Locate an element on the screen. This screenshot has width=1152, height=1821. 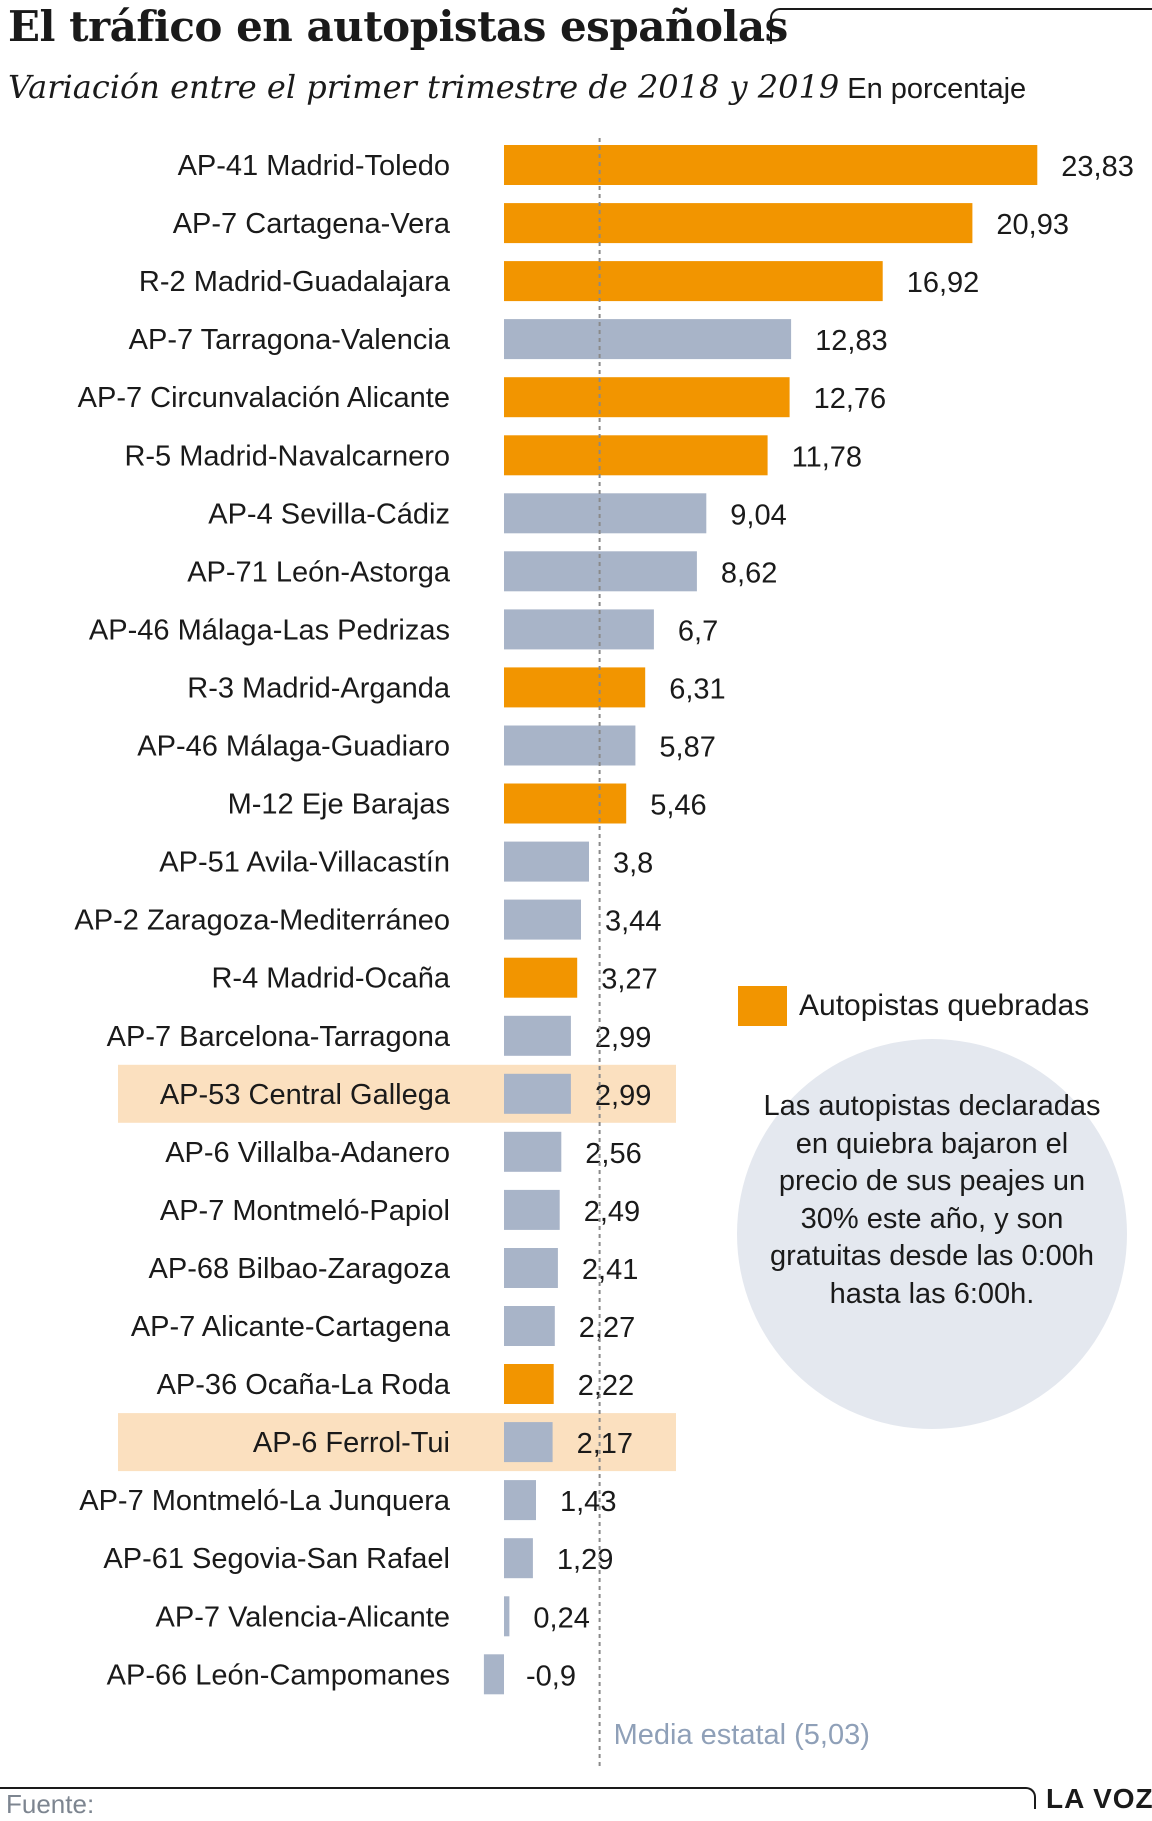
value-label: 23,83 is located at coordinates (1097, 167).